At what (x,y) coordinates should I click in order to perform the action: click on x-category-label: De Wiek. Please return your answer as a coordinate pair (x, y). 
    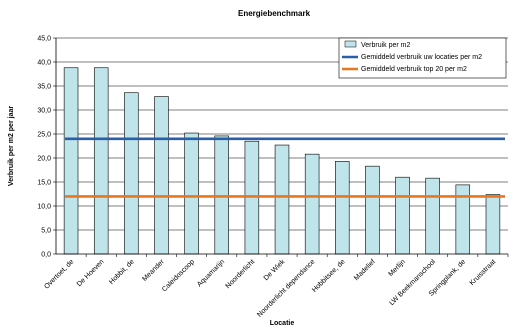
    Looking at the image, I should click on (275, 270).